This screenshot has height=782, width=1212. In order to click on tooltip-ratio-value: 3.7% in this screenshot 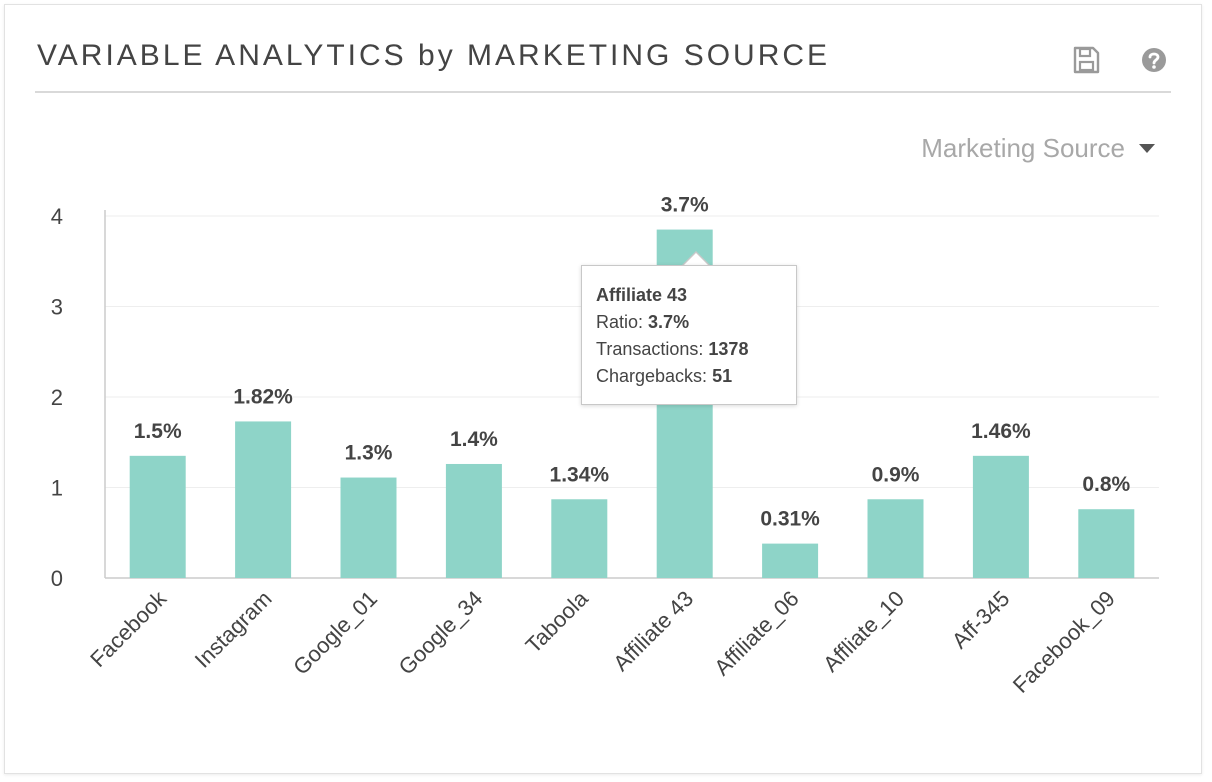, I will do `click(669, 322)`.